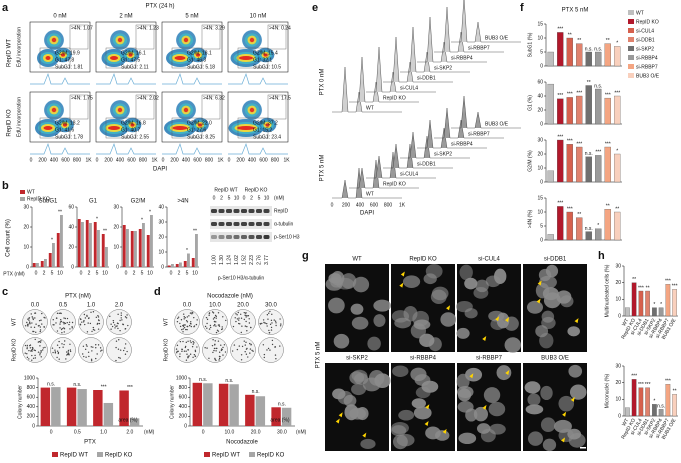 This screenshot has width=681, height=463. I want to click on x-axis-label: DAPI, so click(367, 214).